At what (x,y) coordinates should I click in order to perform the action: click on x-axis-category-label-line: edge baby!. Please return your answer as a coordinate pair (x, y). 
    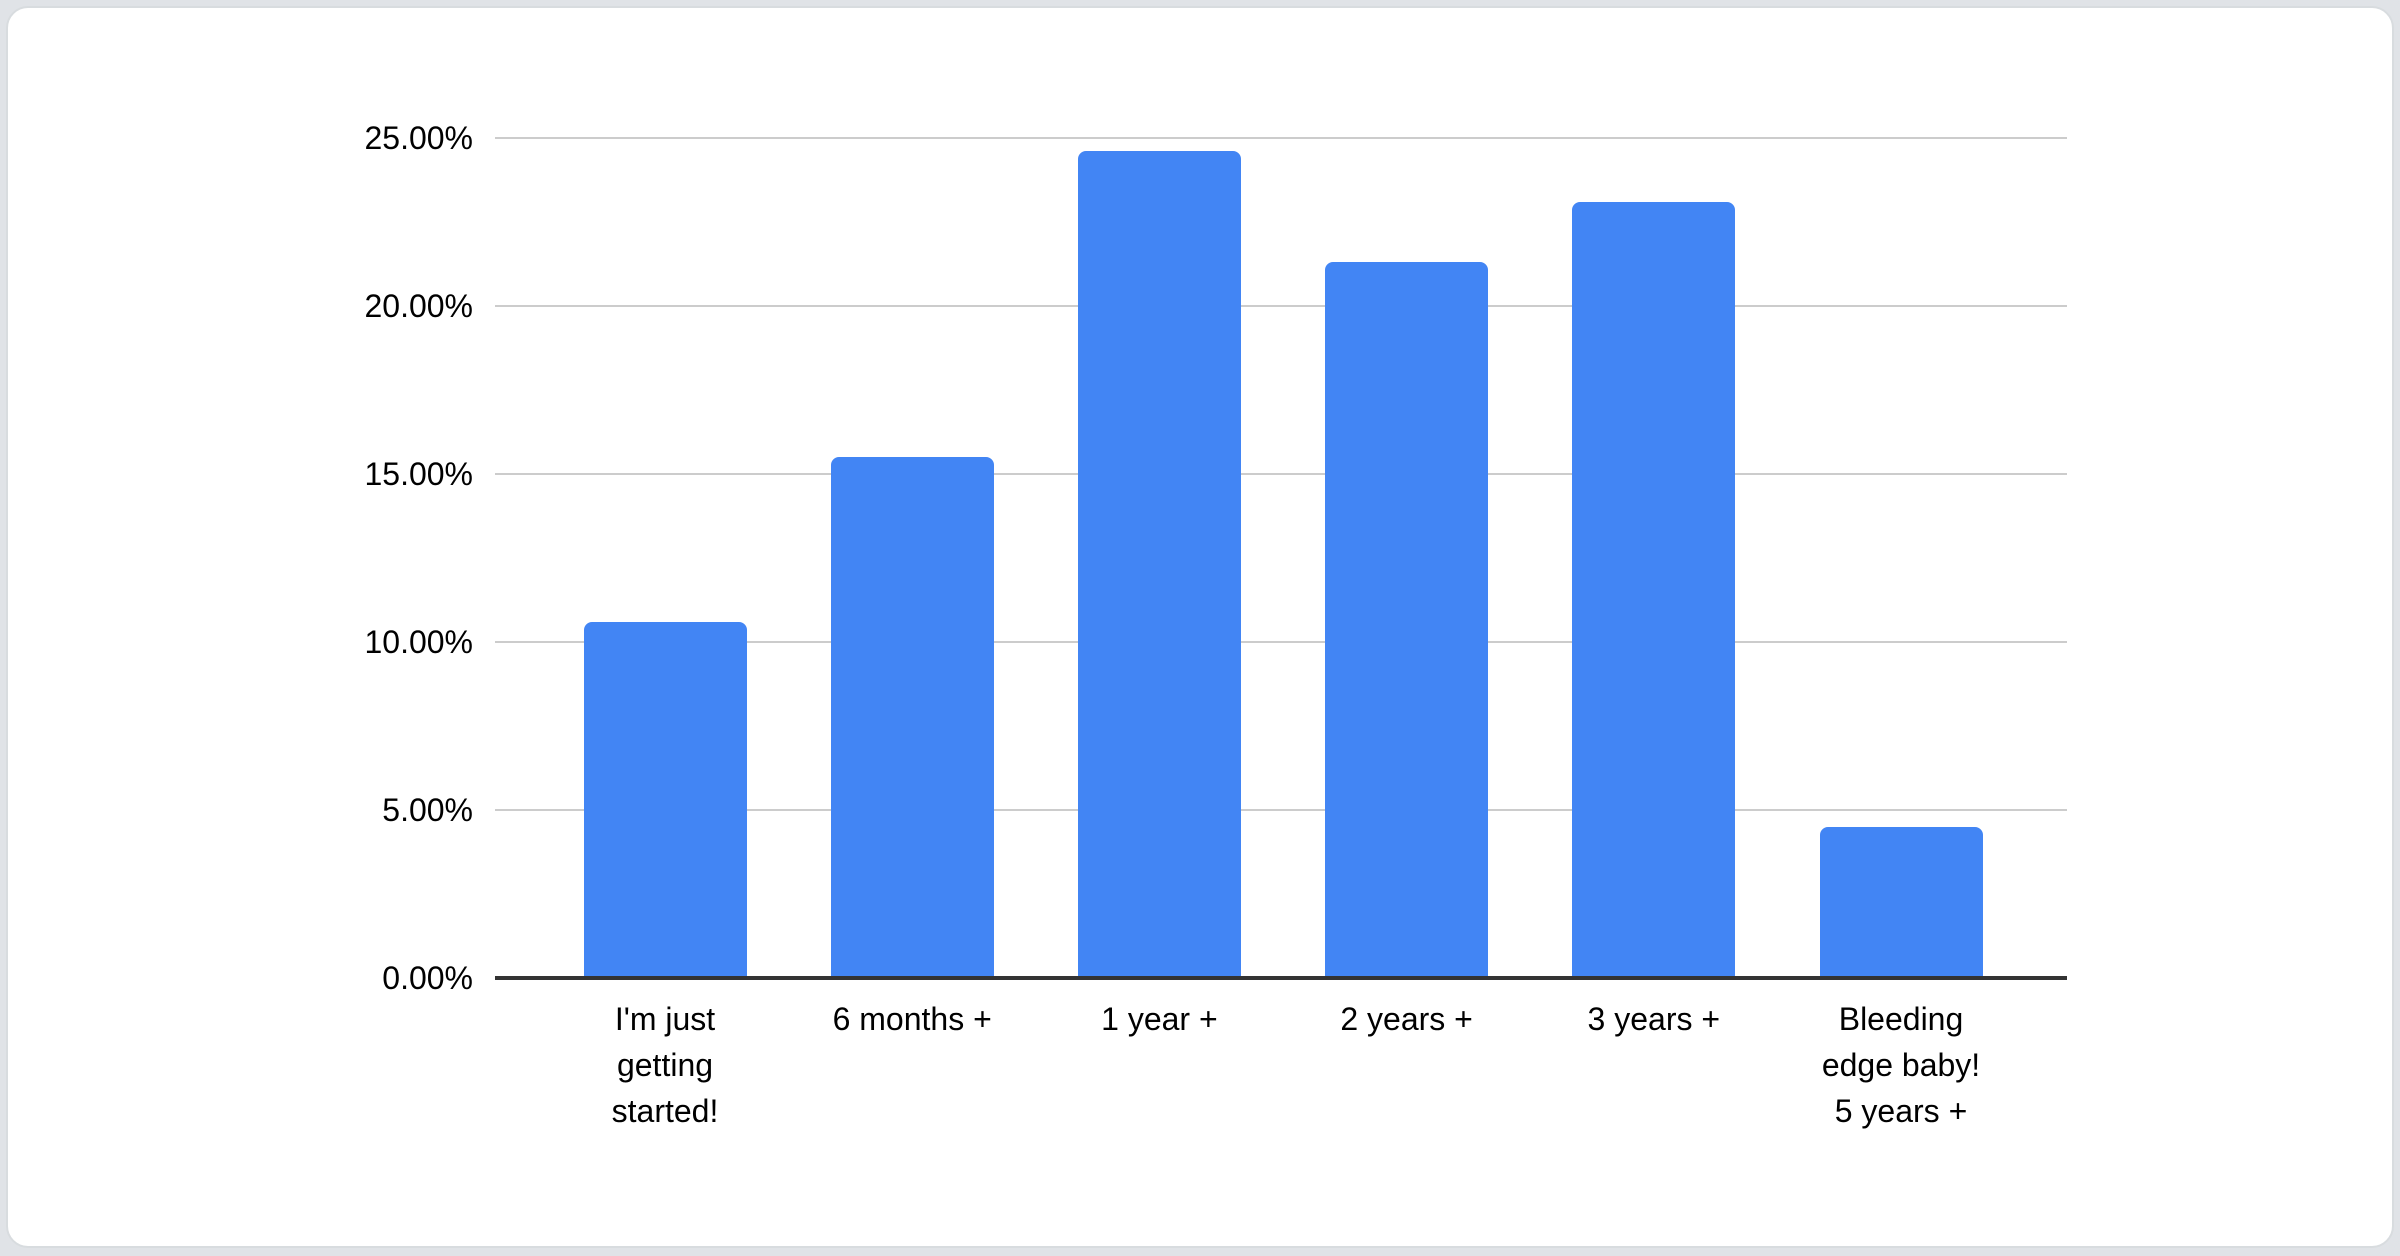
    Looking at the image, I should click on (1901, 1065).